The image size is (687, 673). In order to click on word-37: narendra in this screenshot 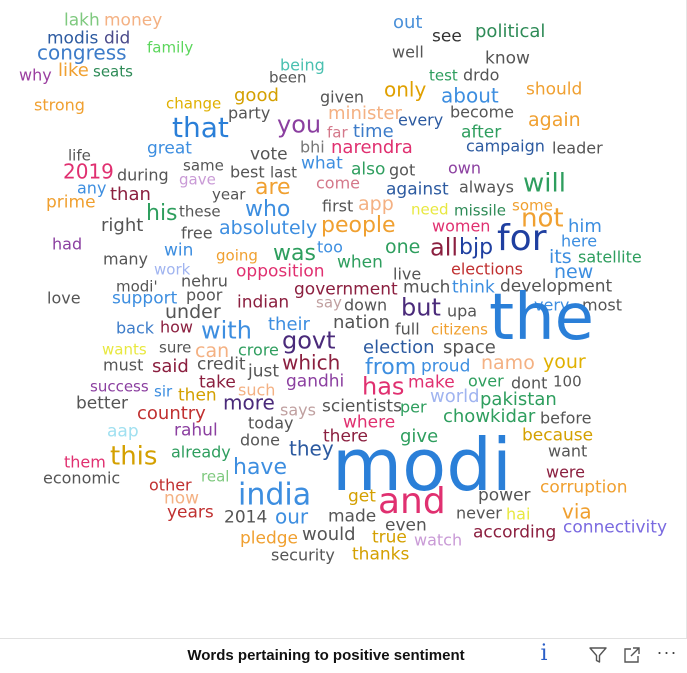, I will do `click(372, 147)`.